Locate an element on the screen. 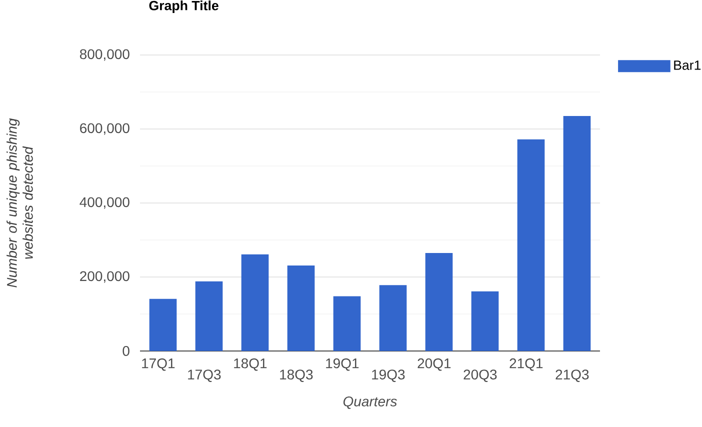 Image resolution: width=702 pixels, height=427 pixels. y-tick-label: 400,000 is located at coordinates (105, 203).